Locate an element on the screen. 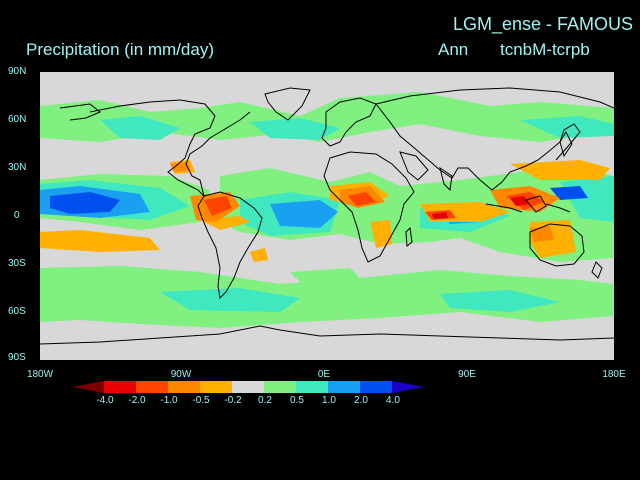 This screenshot has width=640, height=480. red-regions is located at coordinates (481, 207).